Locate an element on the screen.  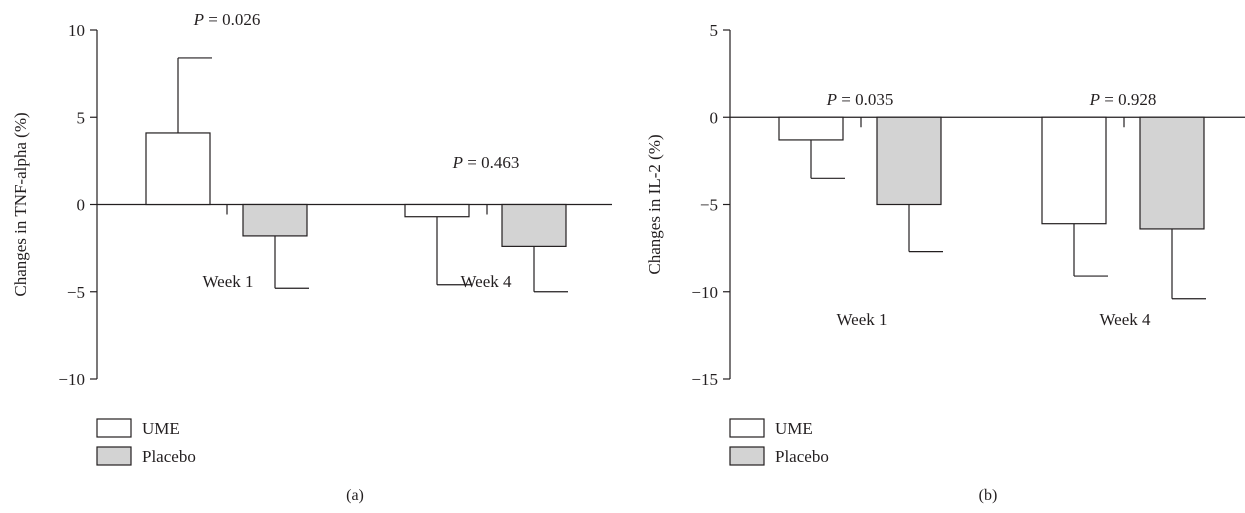
p-value-annotation: P = 0.928 is located at coordinates (1123, 99).